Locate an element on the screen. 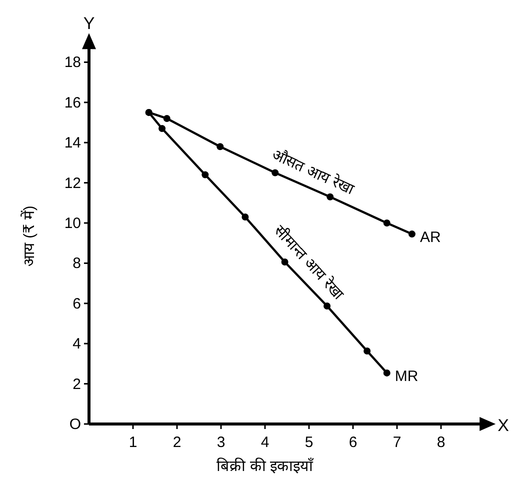 This screenshot has width=512, height=488. y-axis-title: आय (₹ में) is located at coordinates (29, 236).